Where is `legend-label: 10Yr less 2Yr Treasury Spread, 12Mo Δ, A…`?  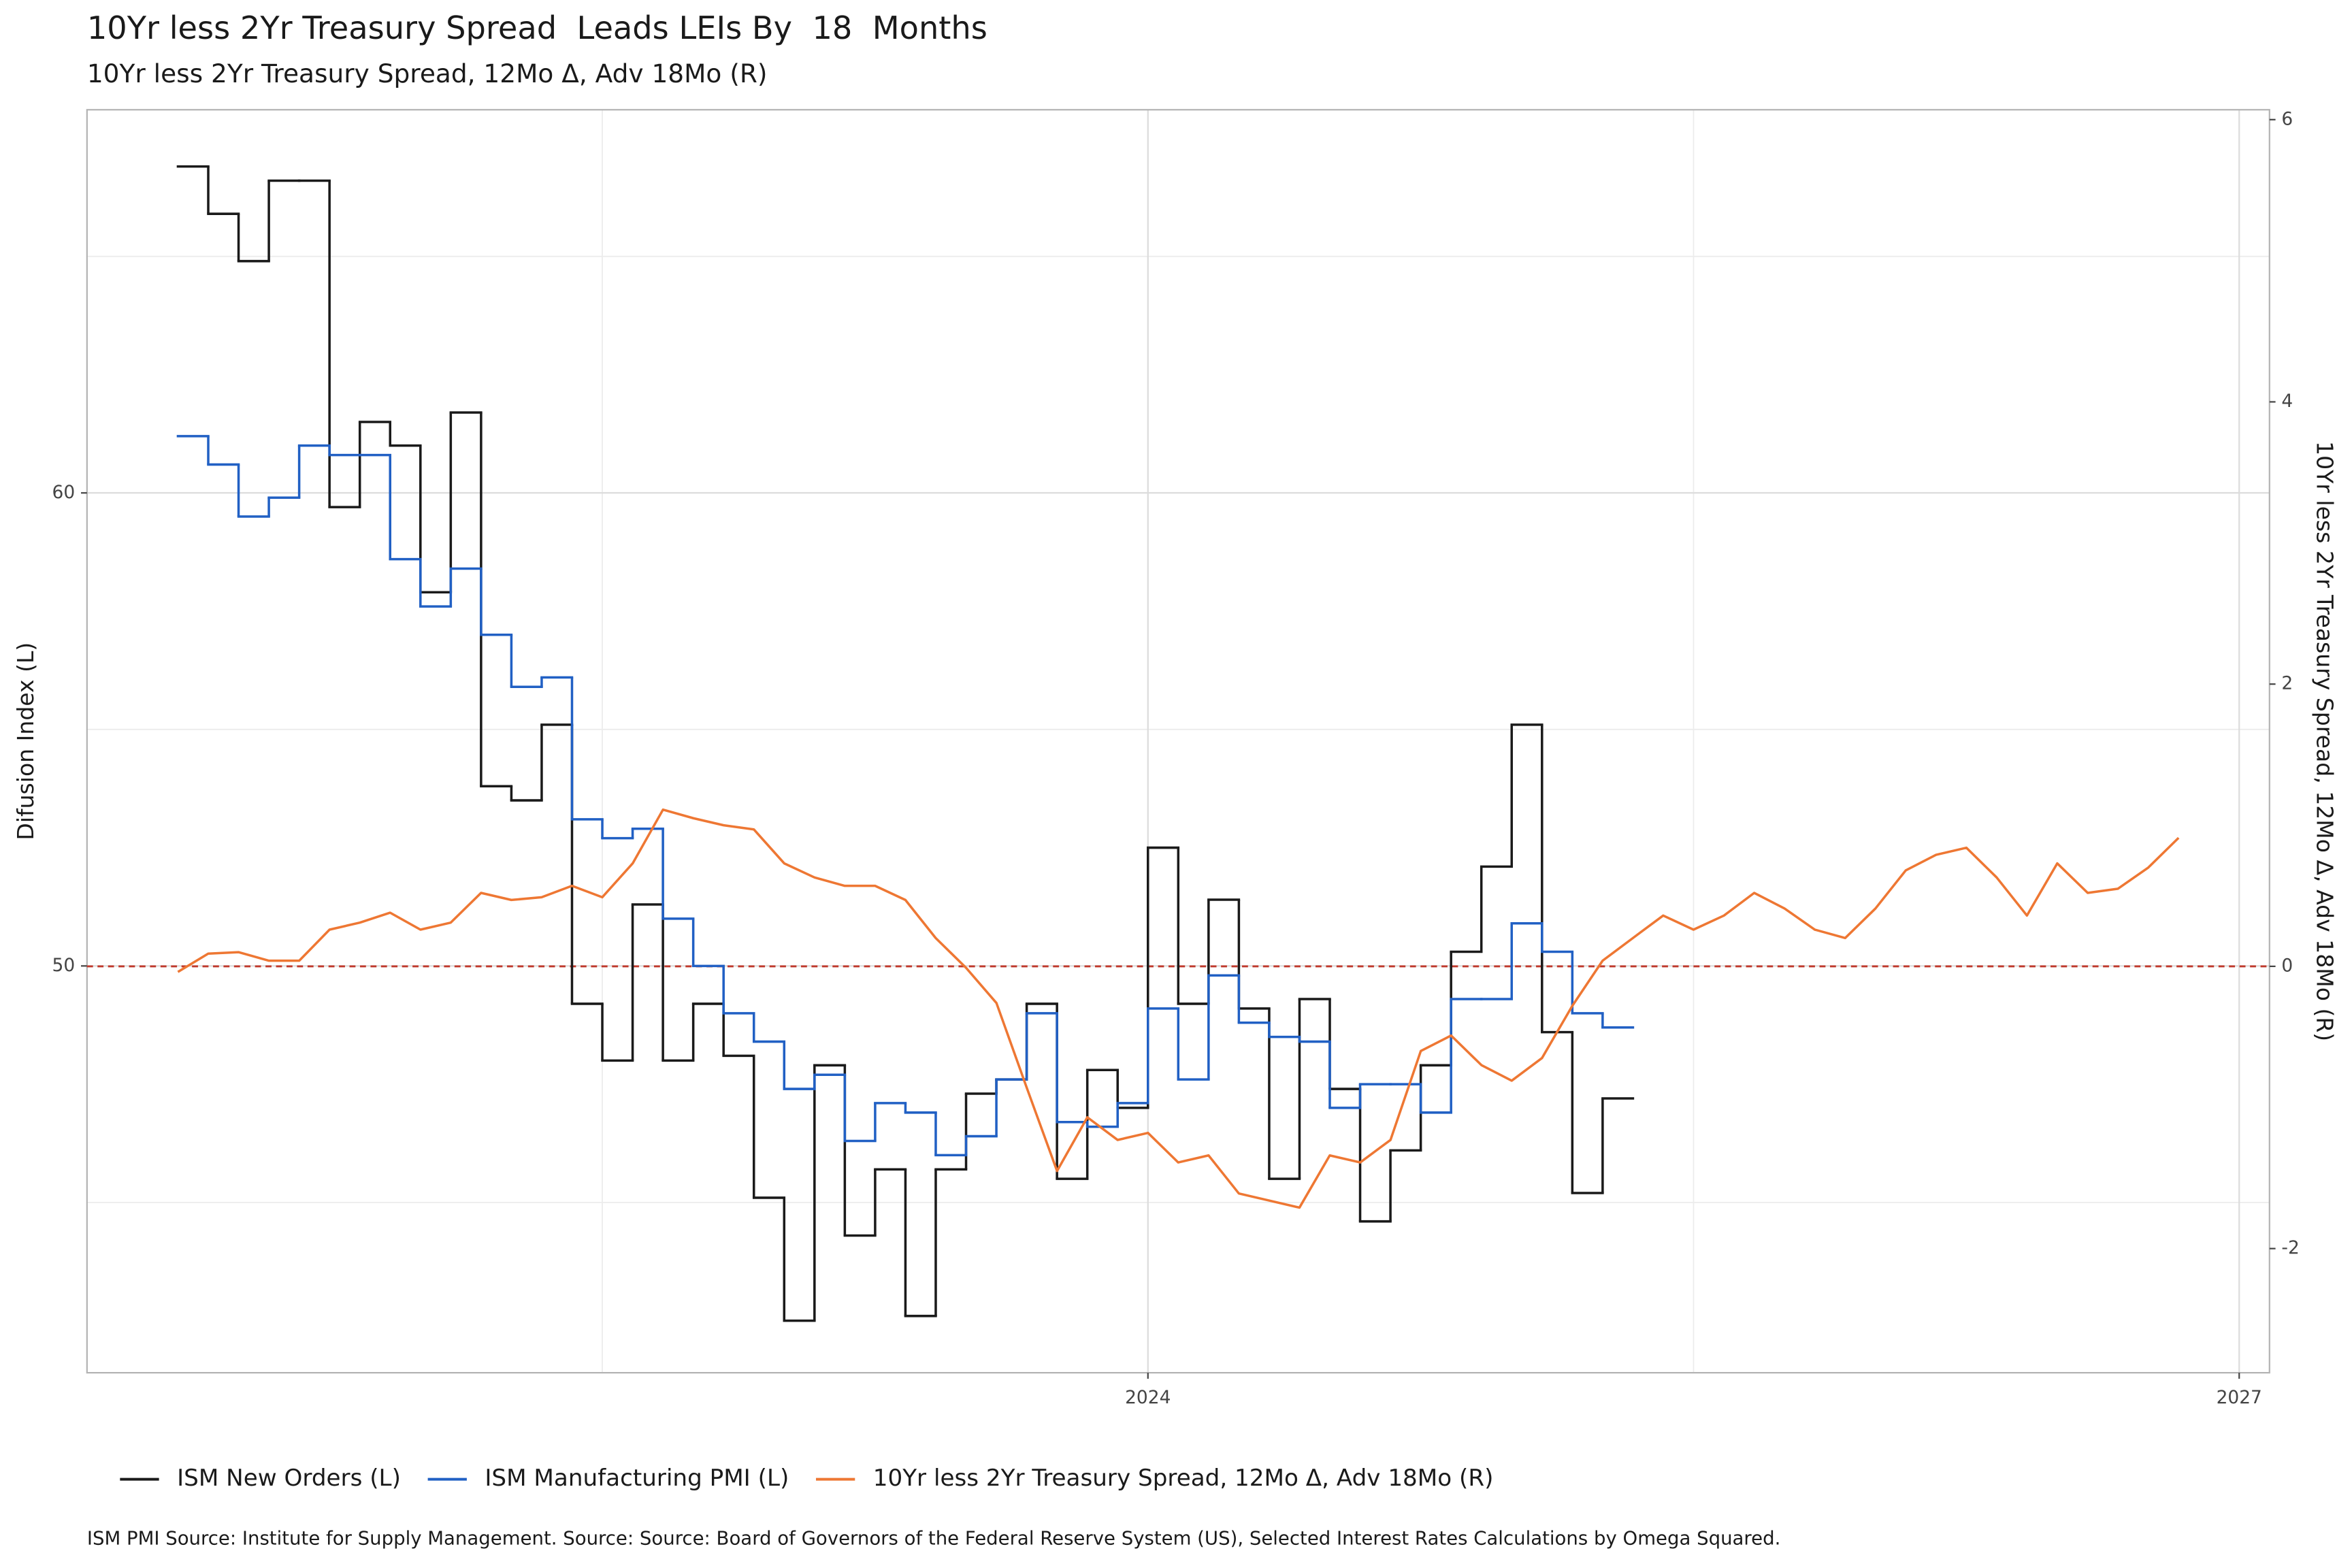
legend-label: 10Yr less 2Yr Treasury Spread, 12Mo Δ, A… is located at coordinates (1183, 1478).